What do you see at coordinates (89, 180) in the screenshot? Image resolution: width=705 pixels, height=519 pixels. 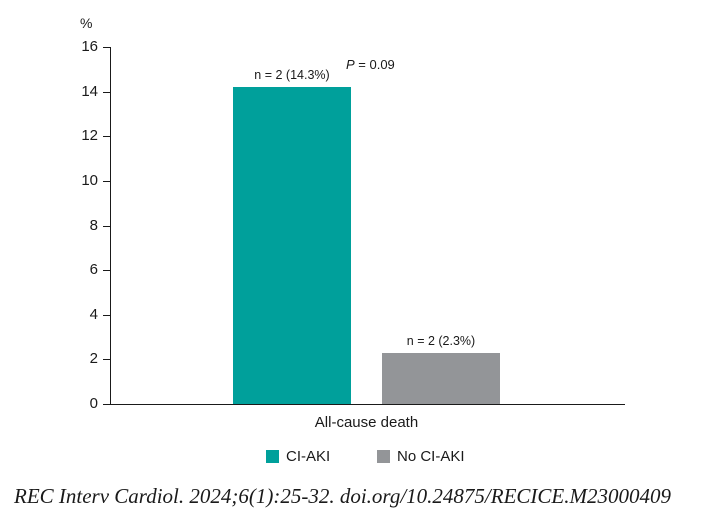 I see `y-tick-label: 10` at bounding box center [89, 180].